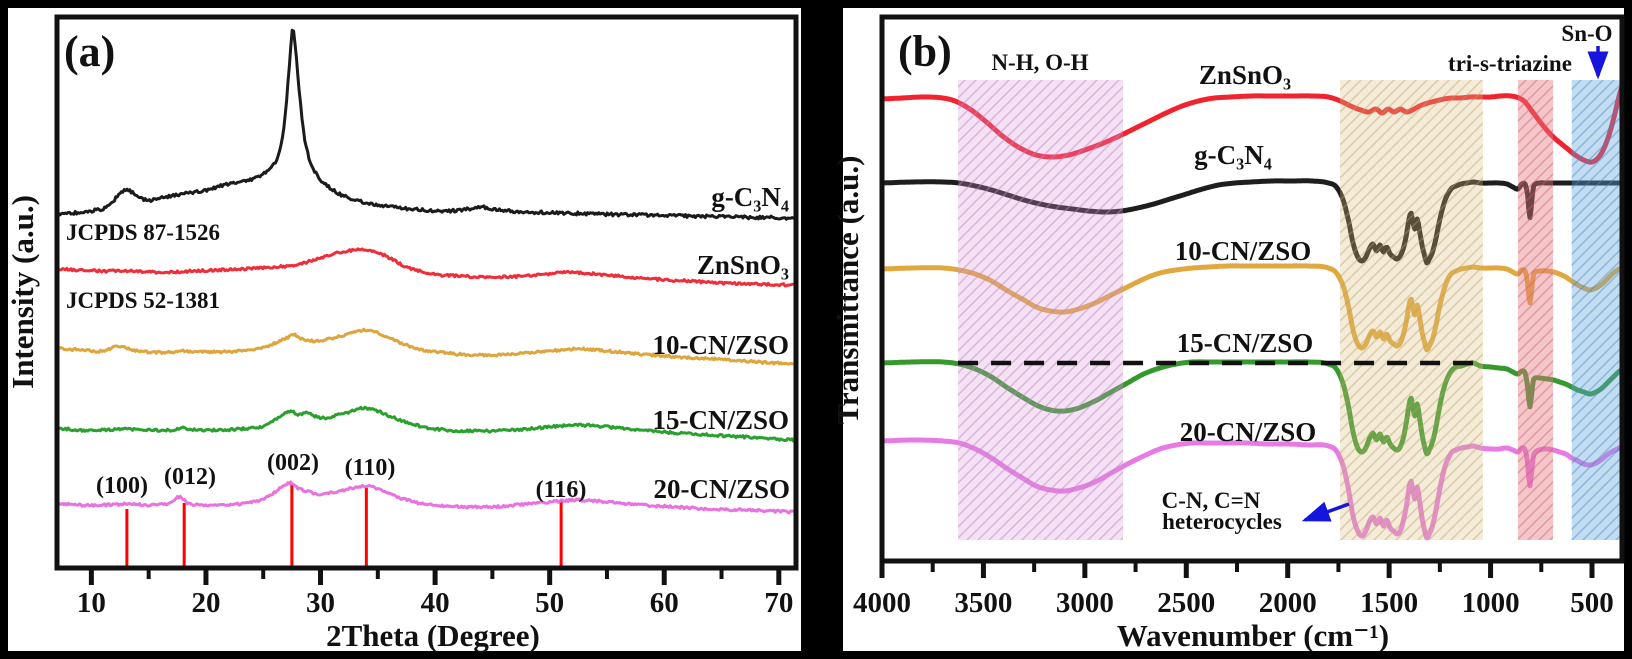  Describe the element at coordinates (1535, 310) in the screenshot. I see `band-triazine-hatch` at that location.